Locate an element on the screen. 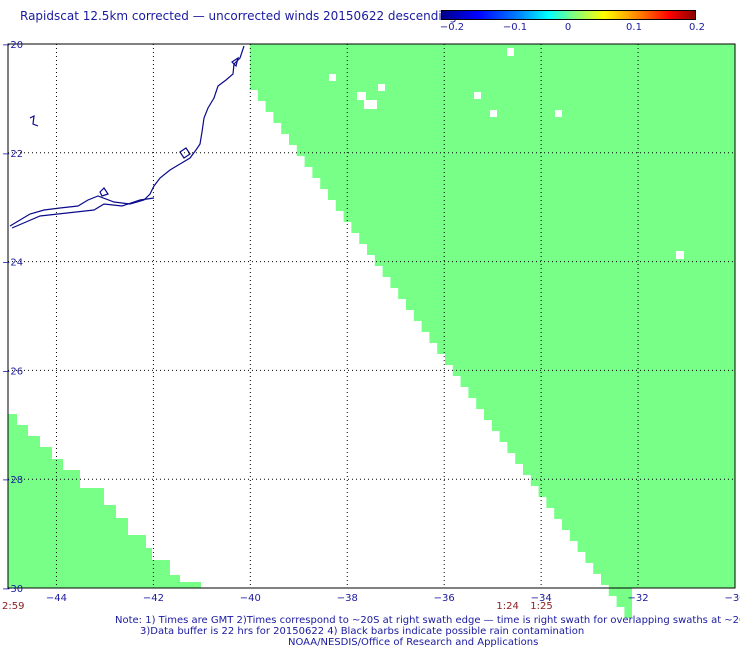 The width and height of the screenshot is (740, 650). lat-tick-label: −28 is located at coordinates (12, 480).